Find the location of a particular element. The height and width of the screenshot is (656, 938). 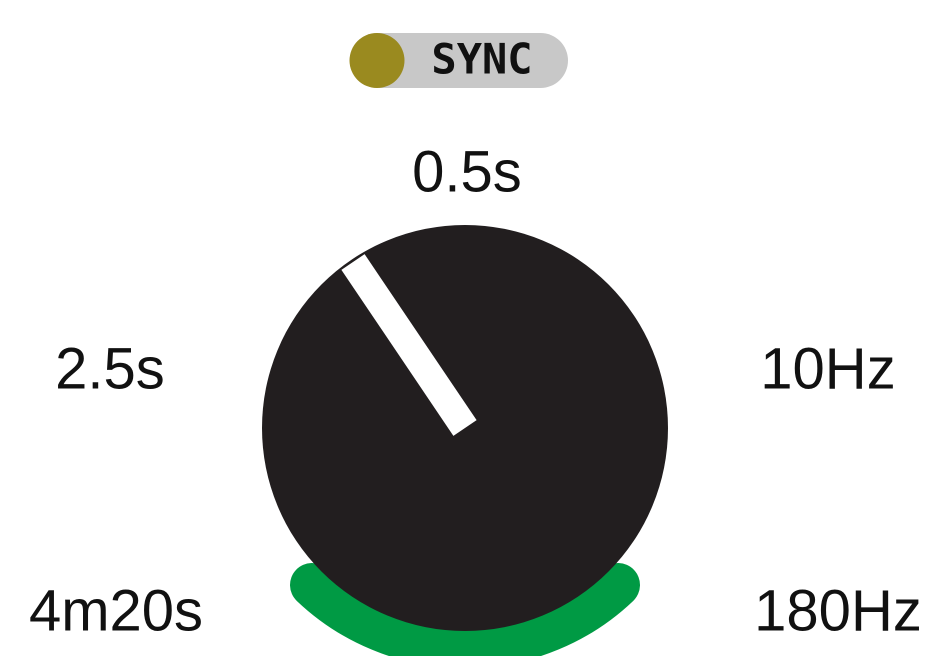

knob-label-bottom-left: 4m20s is located at coordinates (116, 610).